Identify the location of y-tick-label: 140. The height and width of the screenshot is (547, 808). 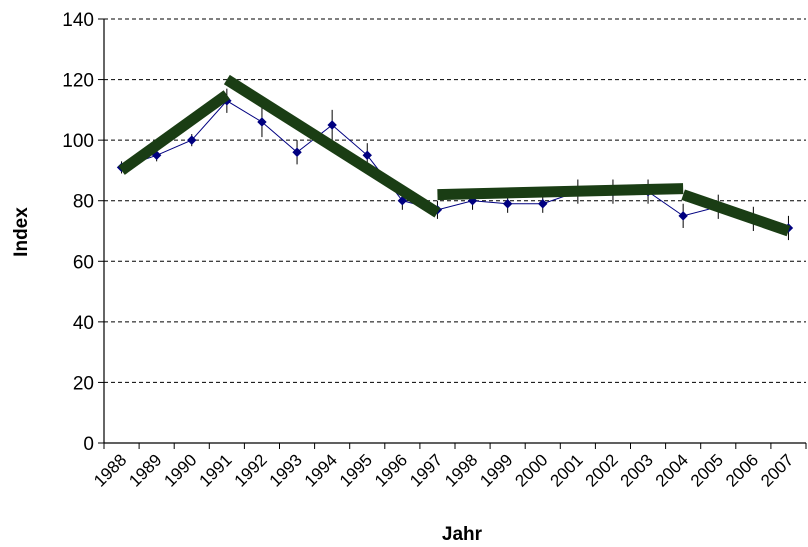
(78, 20).